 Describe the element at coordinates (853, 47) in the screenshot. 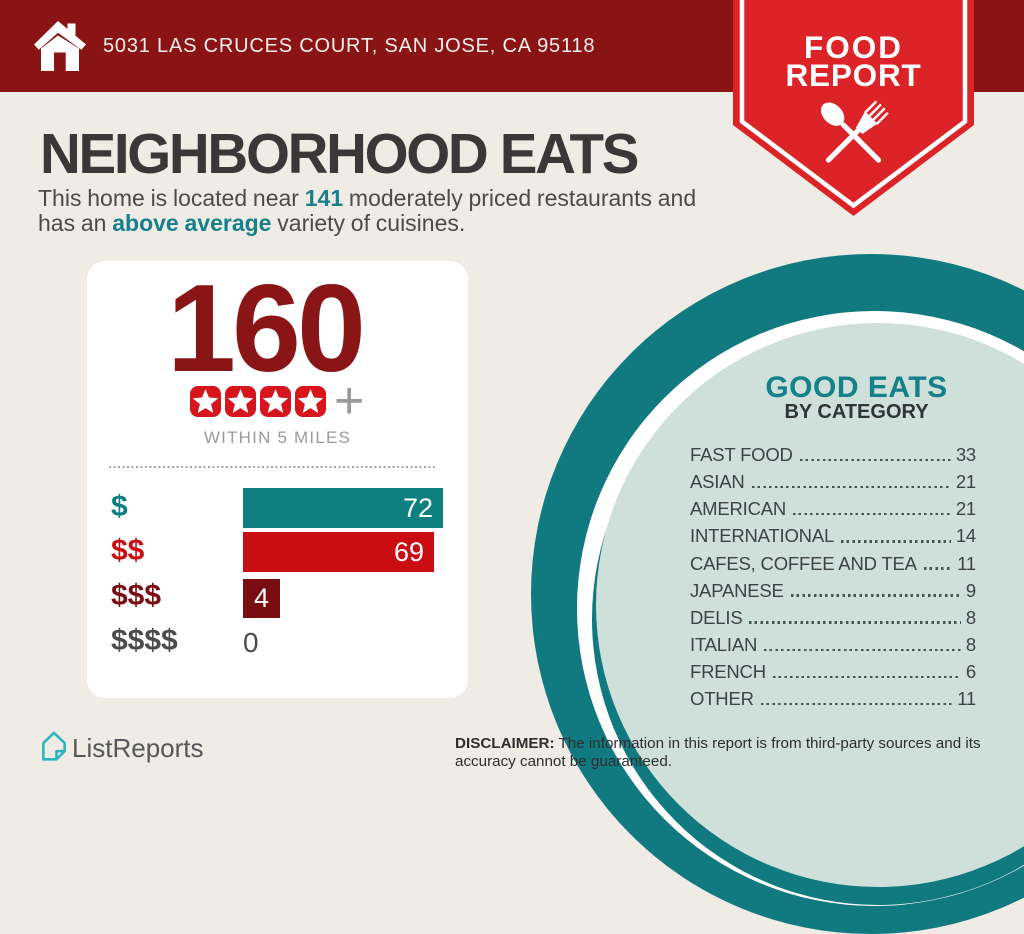

I see `svg-text: FOOD` at that location.